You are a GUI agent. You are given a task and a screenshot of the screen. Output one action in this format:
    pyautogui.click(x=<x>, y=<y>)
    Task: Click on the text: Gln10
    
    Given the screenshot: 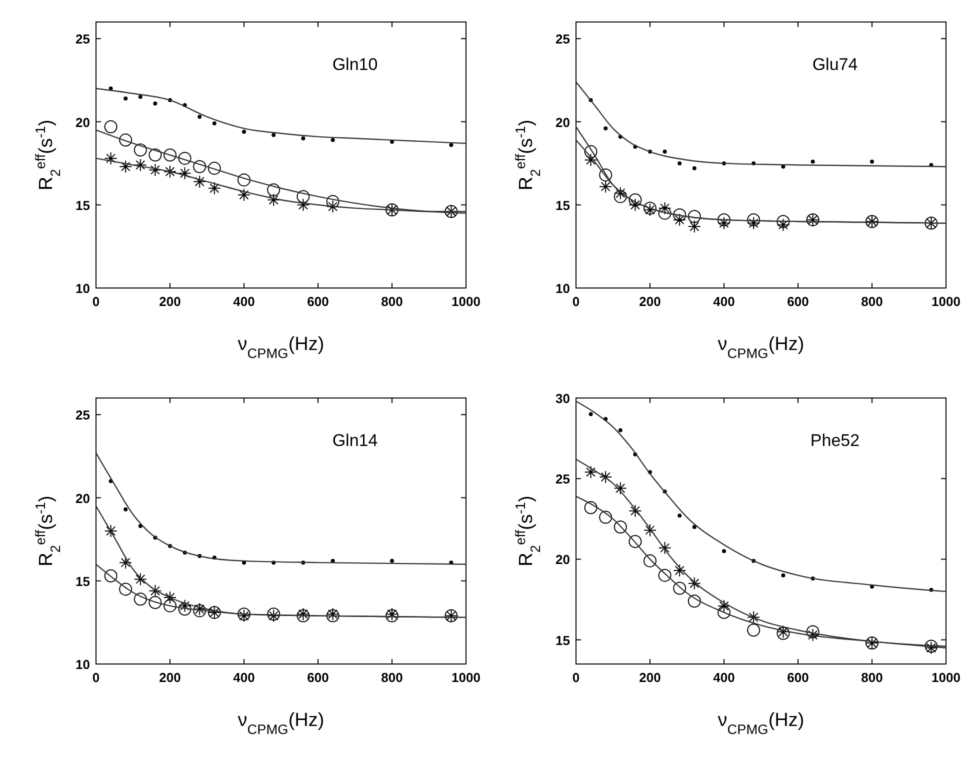 What is the action you would take?
    pyautogui.click(x=355, y=64)
    